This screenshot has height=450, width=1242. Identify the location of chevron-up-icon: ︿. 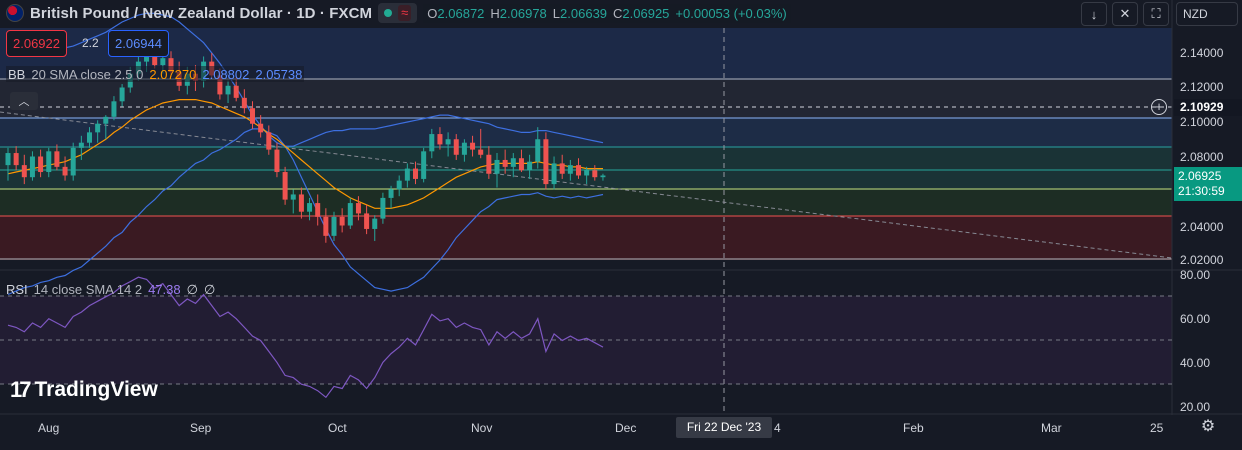
(24, 102).